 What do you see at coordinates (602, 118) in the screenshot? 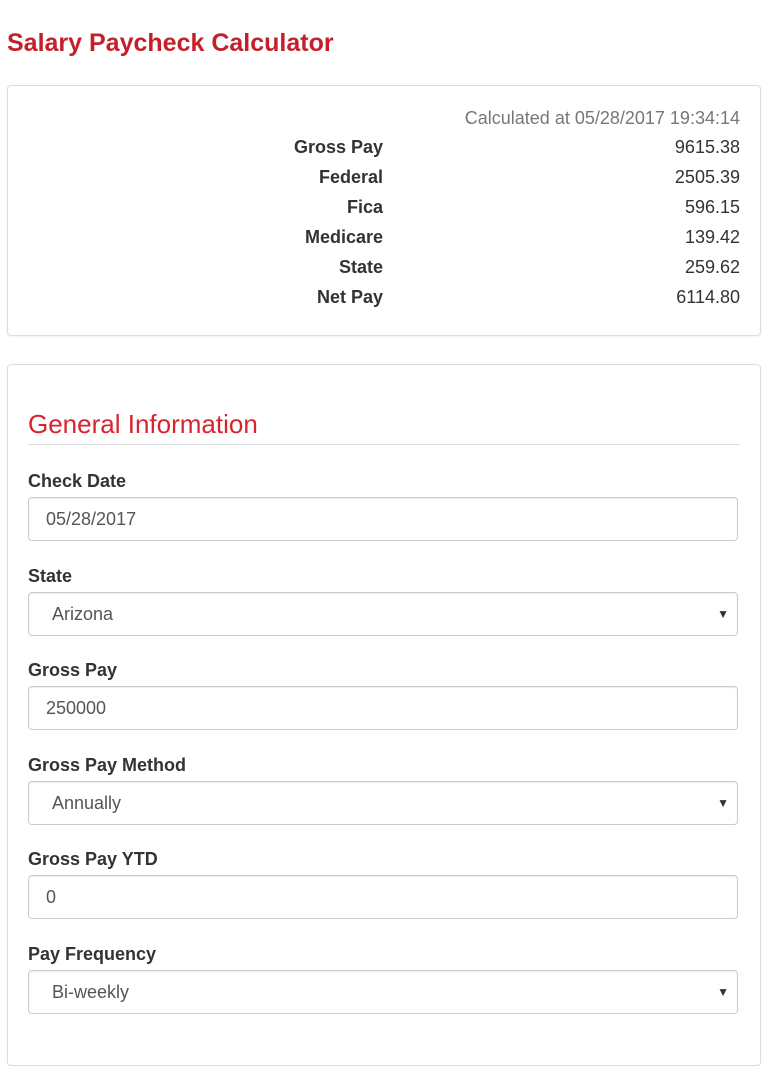
I see `calculated-at: Calculated at 05/28/2017 19:34:14` at bounding box center [602, 118].